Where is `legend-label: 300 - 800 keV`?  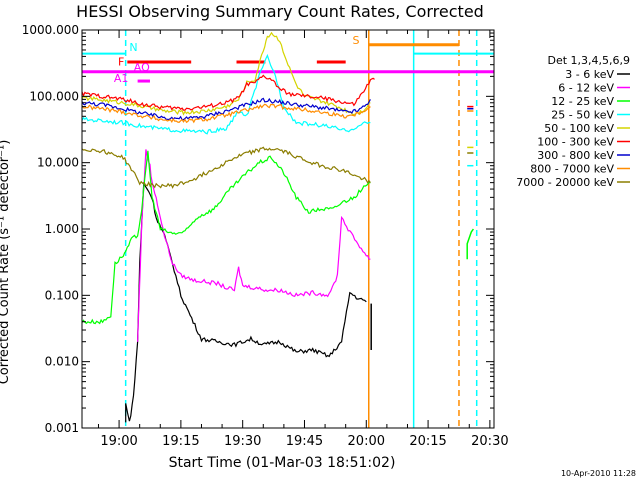 legend-label: 300 - 800 keV is located at coordinates (575, 155).